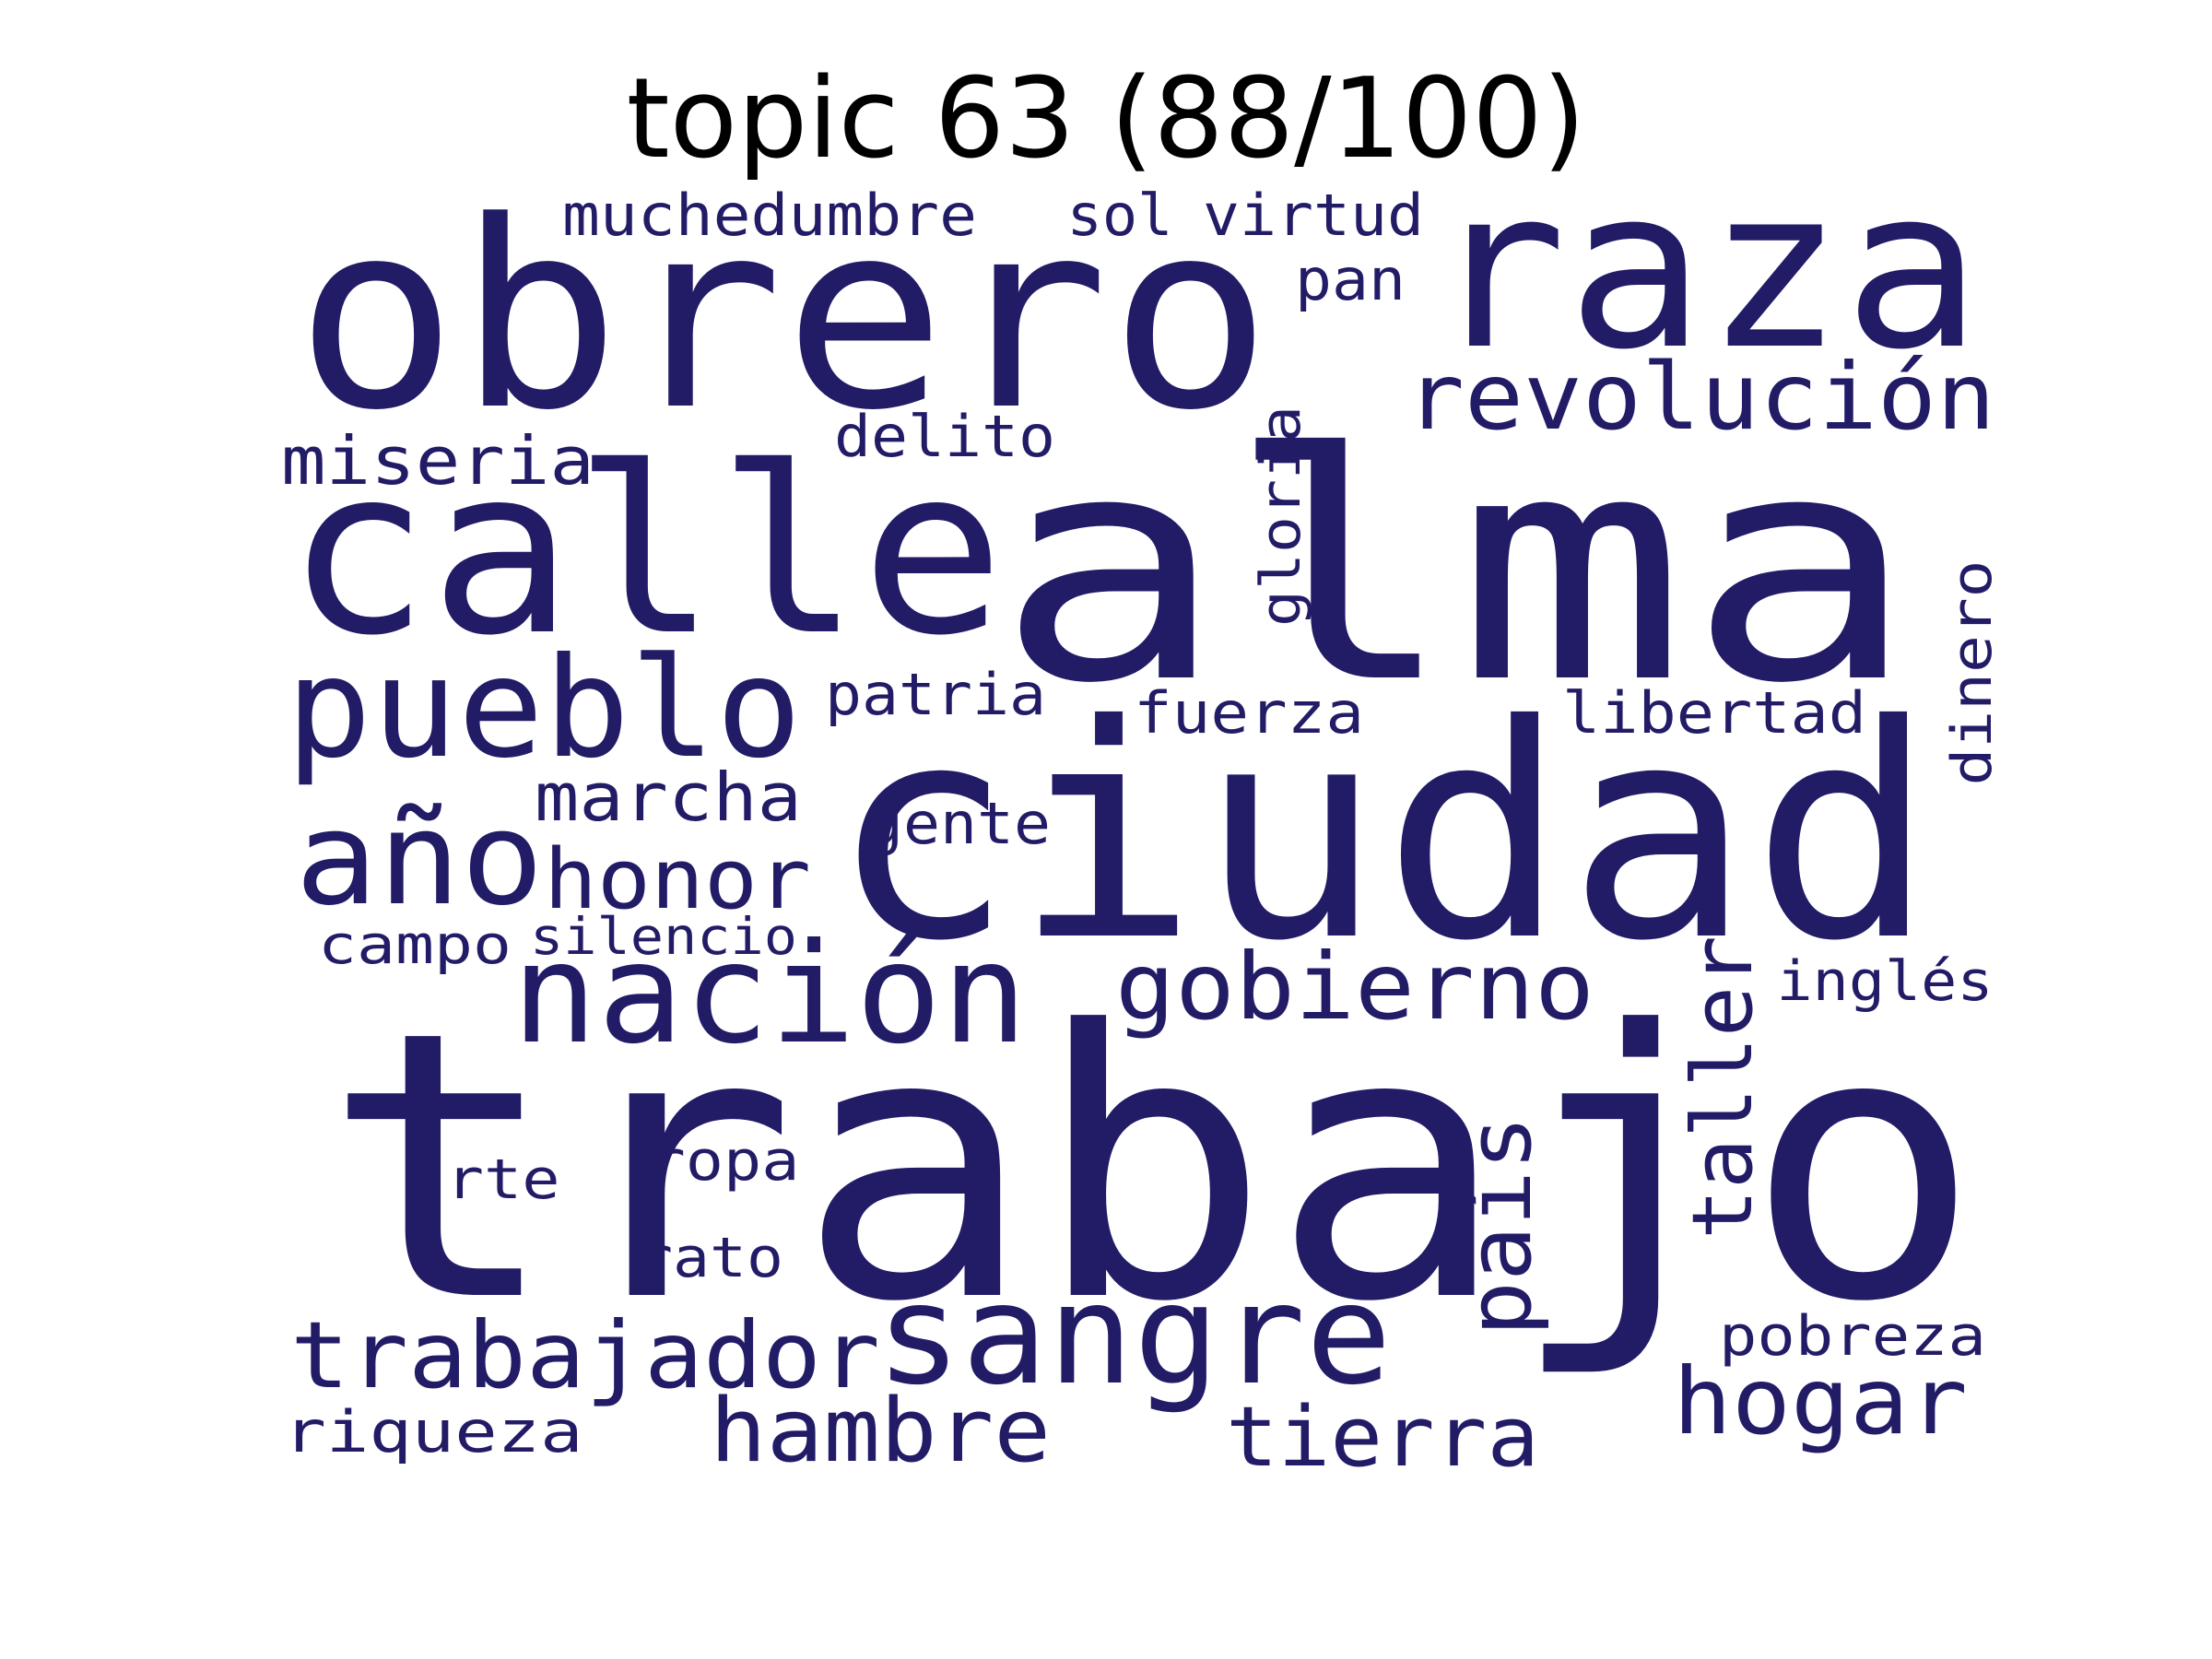 The height and width of the screenshot is (1659, 2212). I want to click on word-campo: campo, so click(415, 944).